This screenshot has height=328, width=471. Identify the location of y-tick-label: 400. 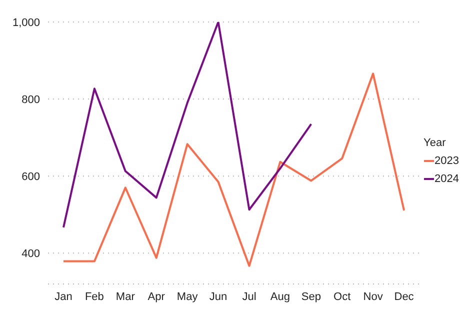
(31, 254).